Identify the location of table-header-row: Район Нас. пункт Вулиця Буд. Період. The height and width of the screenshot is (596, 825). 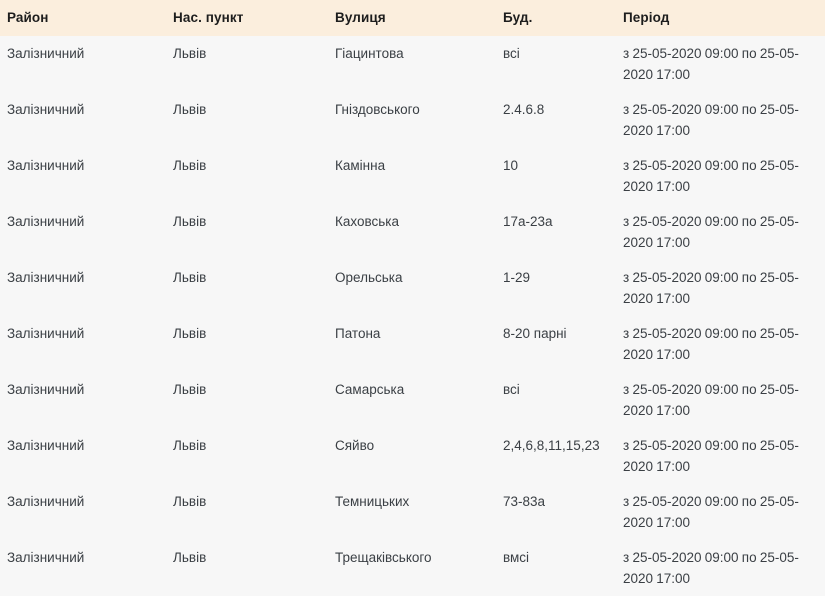
(412, 18).